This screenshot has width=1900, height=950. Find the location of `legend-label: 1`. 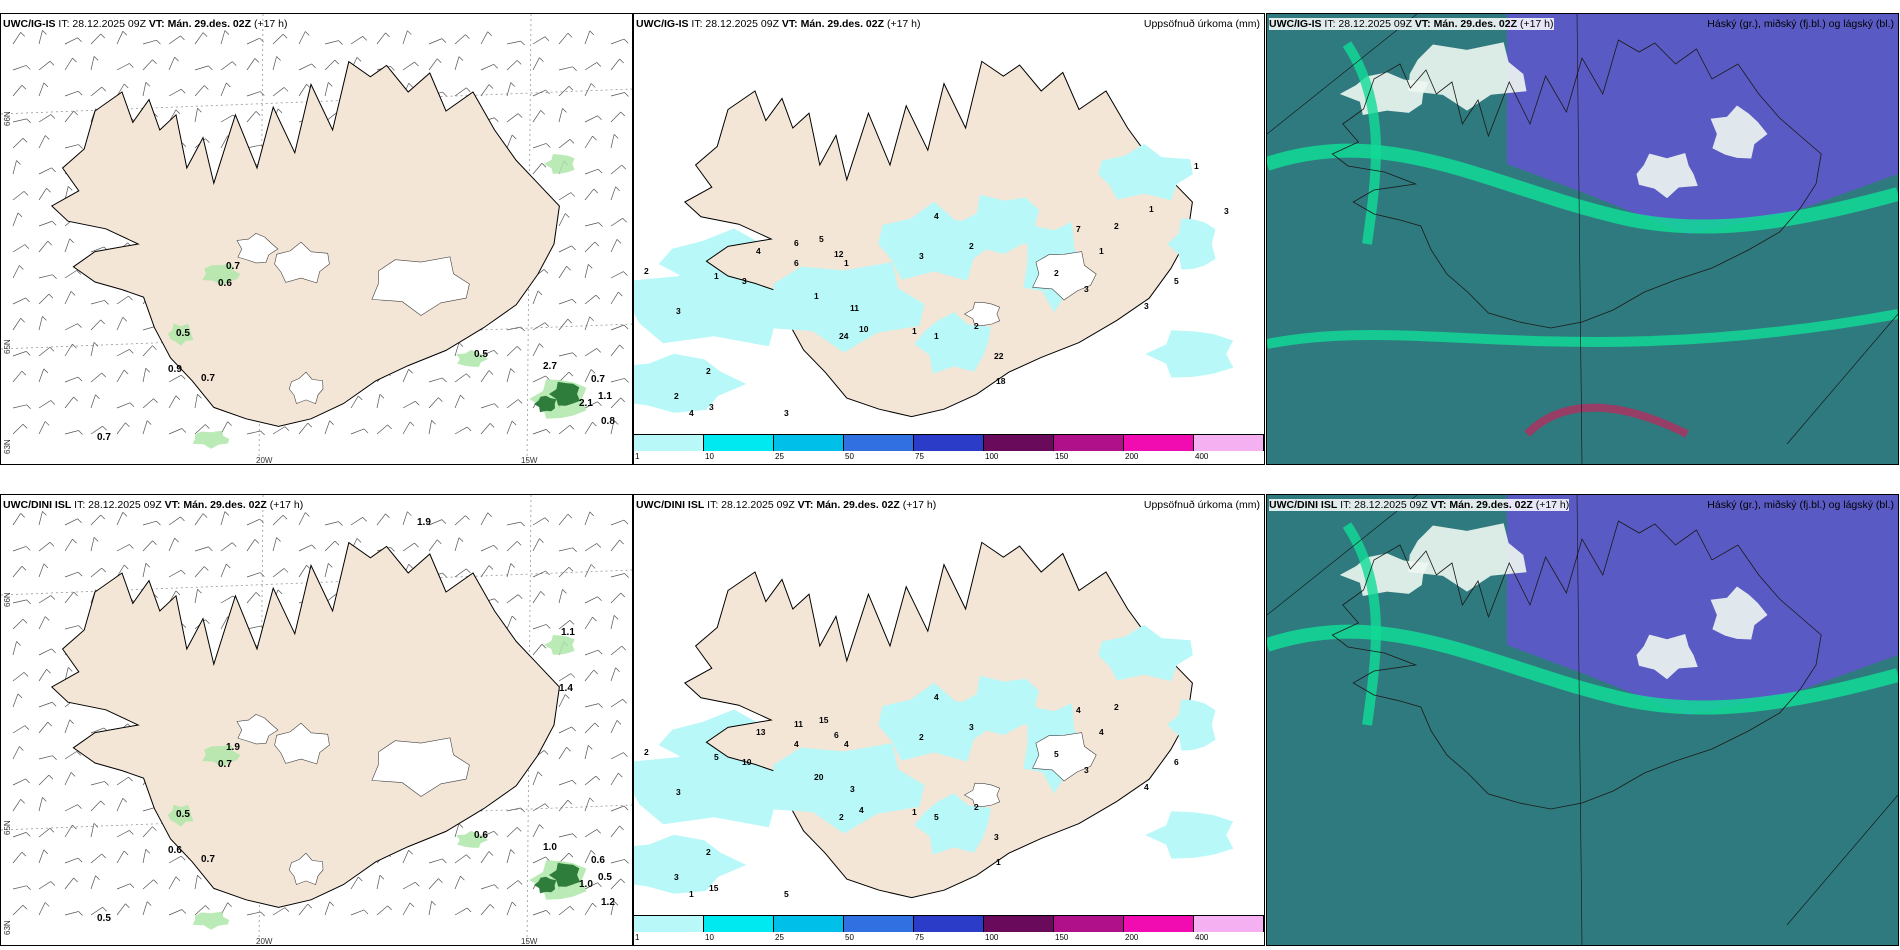

legend-label: 1 is located at coordinates (637, 456).